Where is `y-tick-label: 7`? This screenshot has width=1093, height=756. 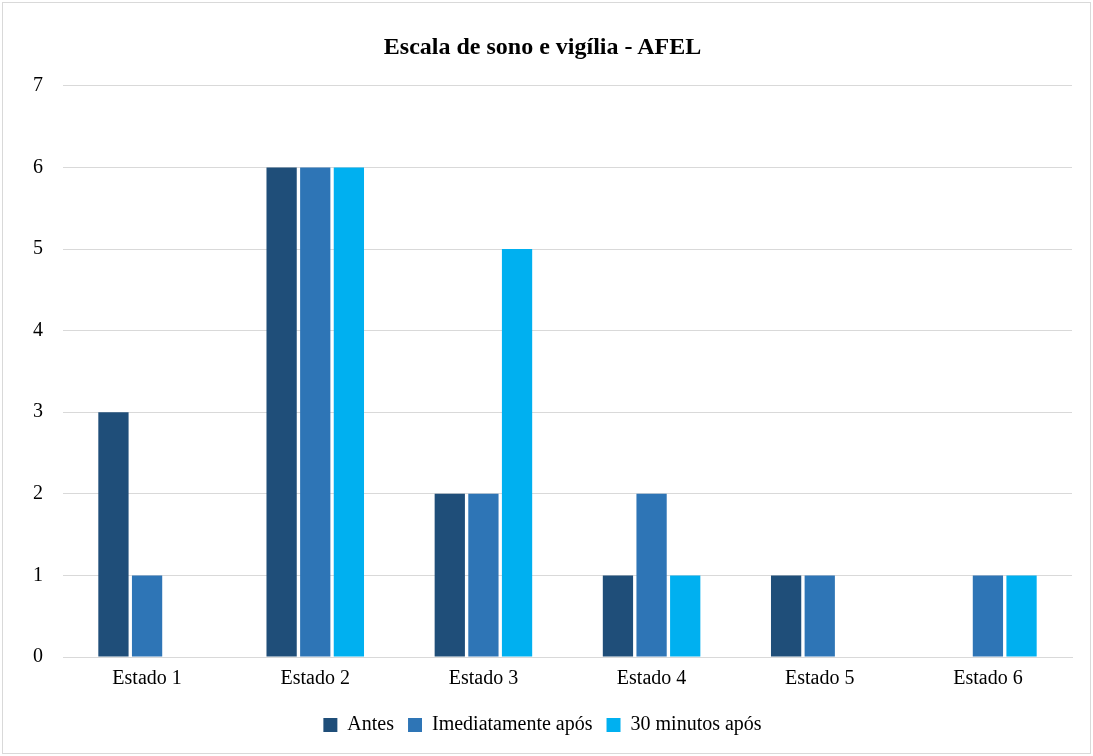 y-tick-label: 7 is located at coordinates (38, 84).